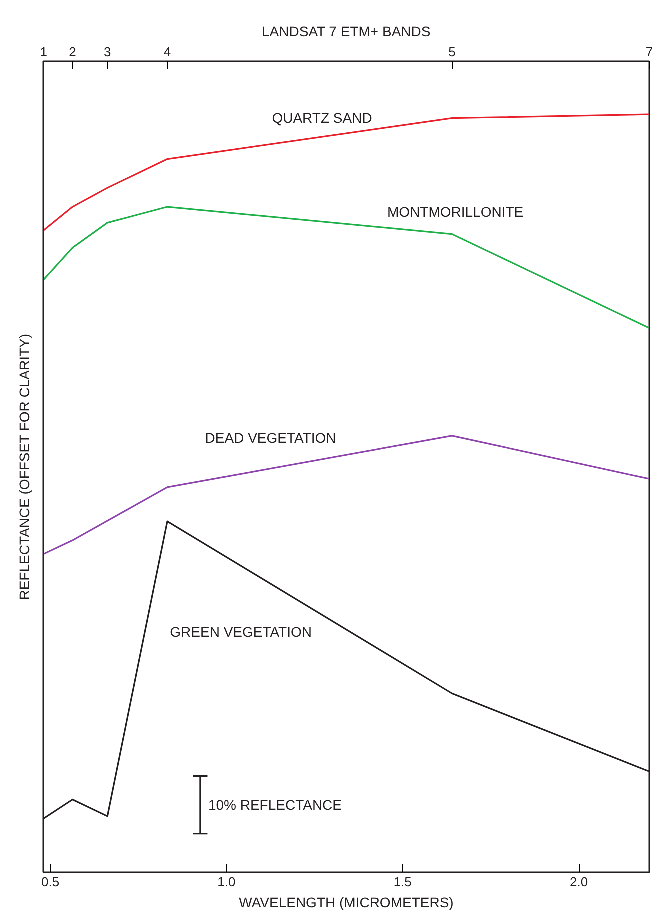  What do you see at coordinates (24, 467) in the screenshot?
I see `y-axis-title: REFLECTANCE (OFFSET FOR CLARITY)` at bounding box center [24, 467].